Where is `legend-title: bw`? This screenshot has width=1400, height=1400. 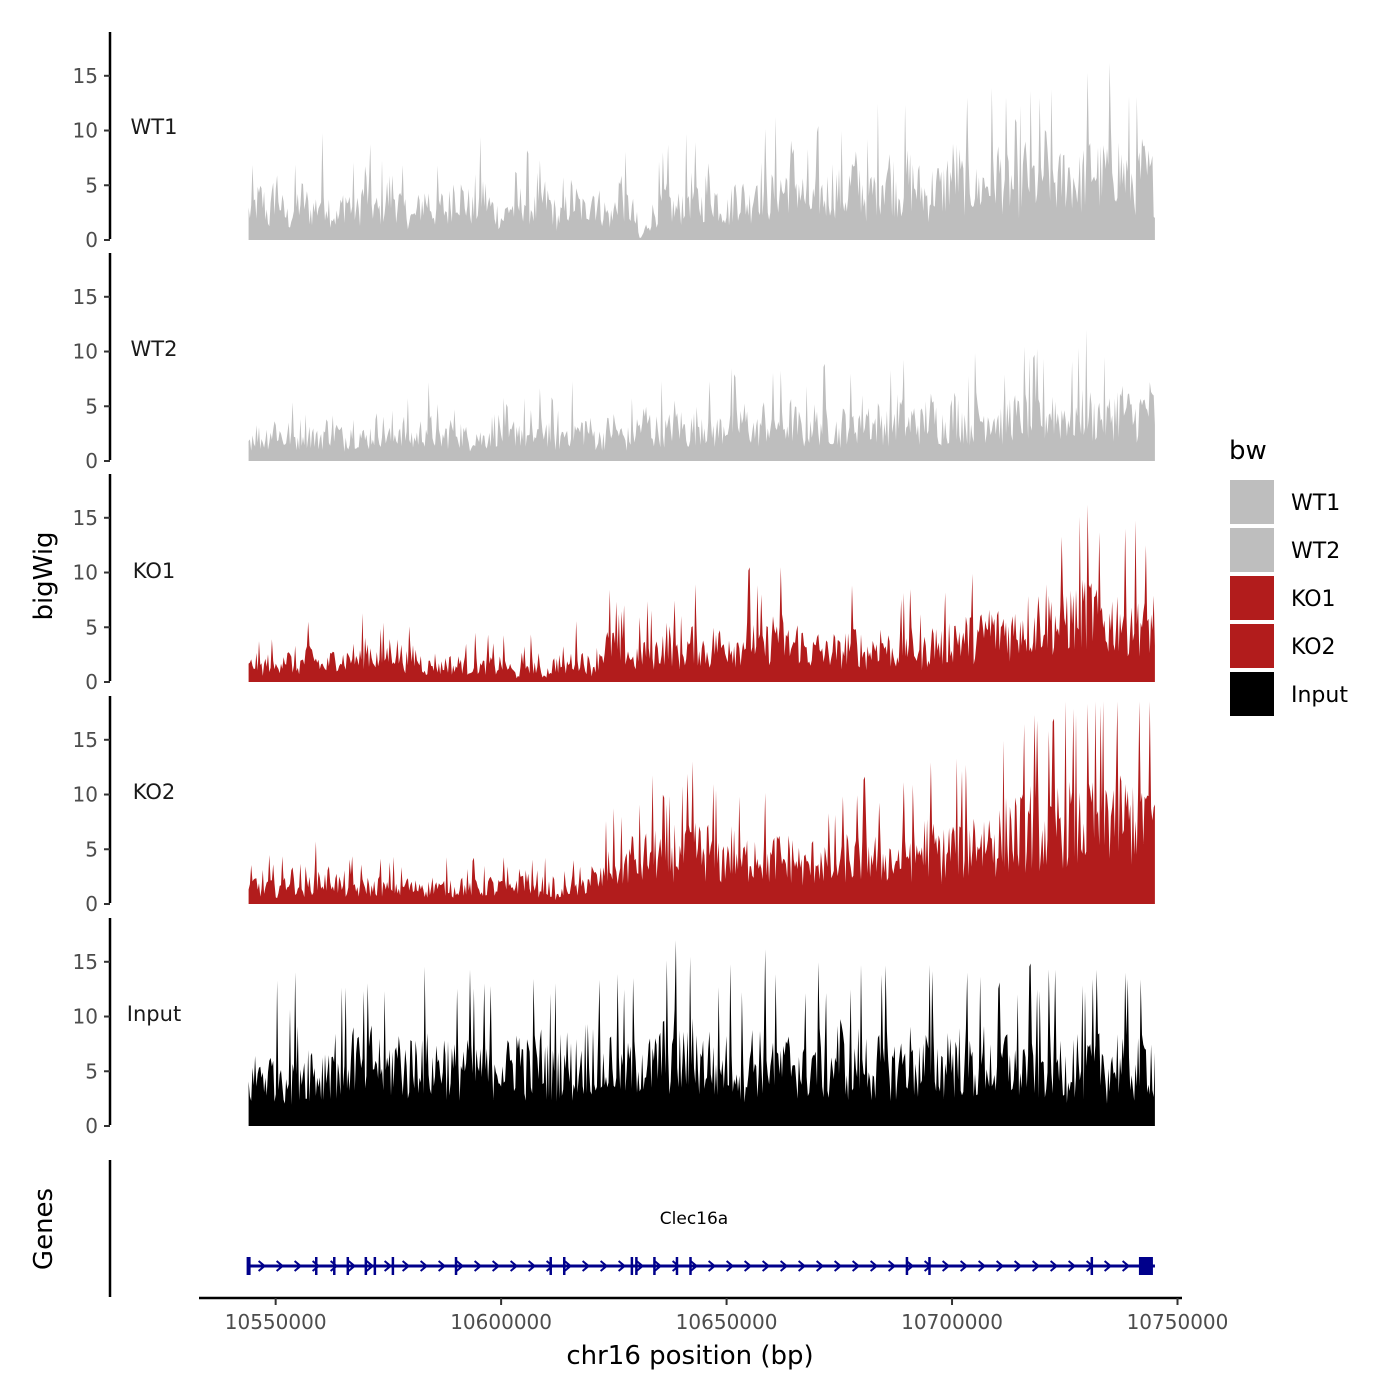
legend-title: bw is located at coordinates (1248, 451).